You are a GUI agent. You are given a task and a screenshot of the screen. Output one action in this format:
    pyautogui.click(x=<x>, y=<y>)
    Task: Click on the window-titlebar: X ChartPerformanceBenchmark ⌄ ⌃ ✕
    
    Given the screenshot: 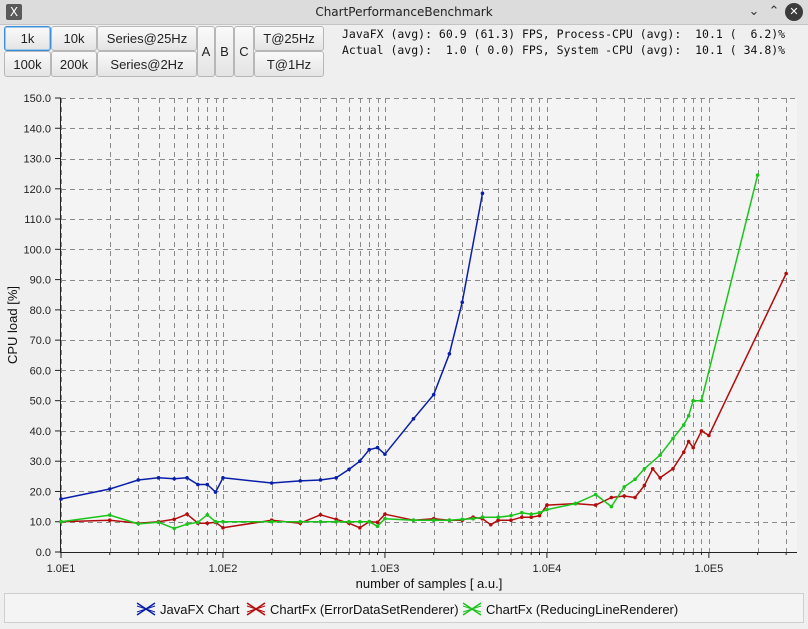 What is the action you would take?
    pyautogui.click(x=404, y=12)
    